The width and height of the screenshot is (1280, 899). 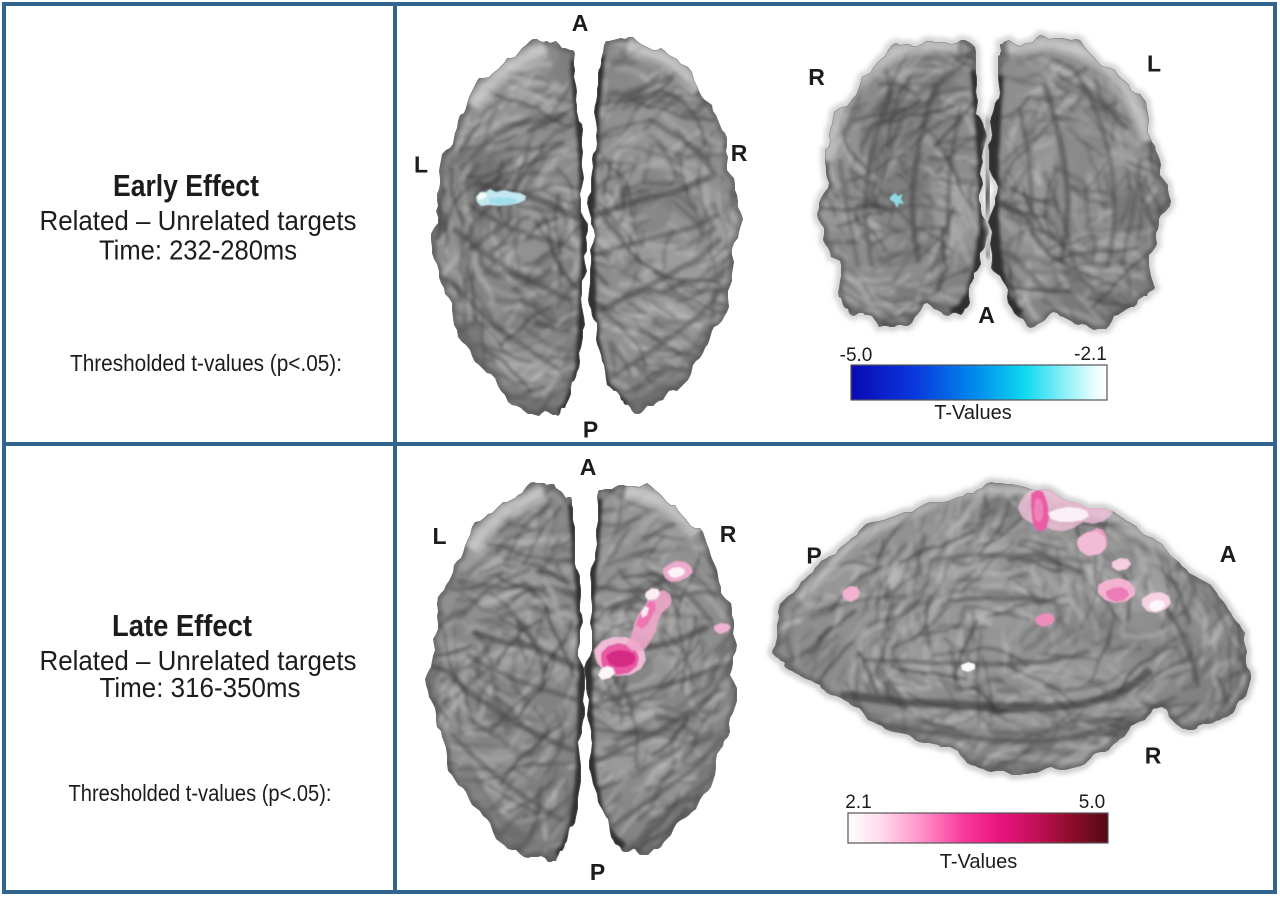 I want to click on svg-text: Late Effect, so click(x=182, y=625).